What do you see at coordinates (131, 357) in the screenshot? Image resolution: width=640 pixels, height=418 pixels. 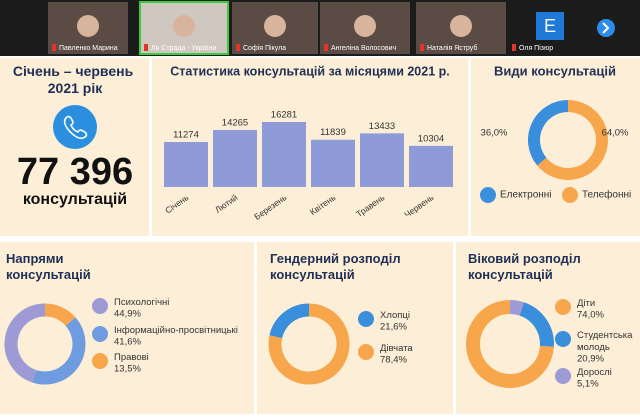 I see `legend-label: Правові` at bounding box center [131, 357].